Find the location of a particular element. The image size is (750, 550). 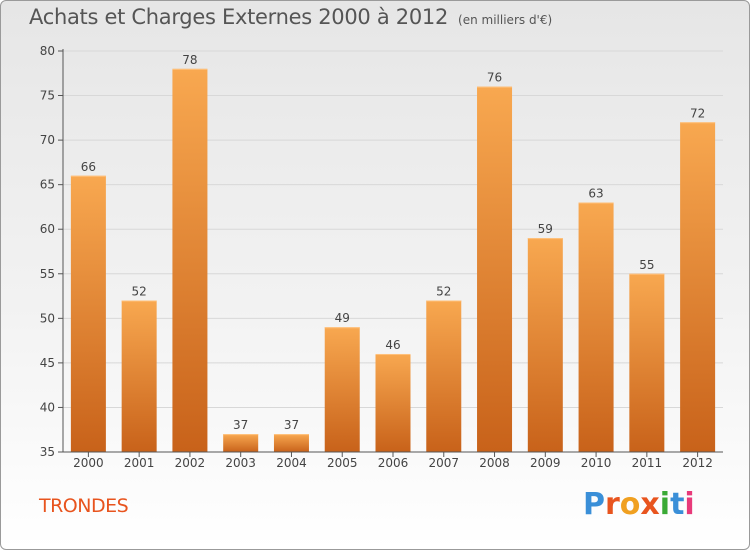

data-label-2008: 76 is located at coordinates (494, 78).